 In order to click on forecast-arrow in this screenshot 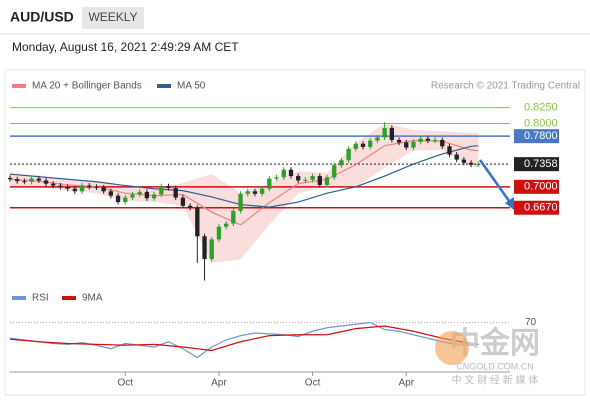, I will do `click(496, 182)`.